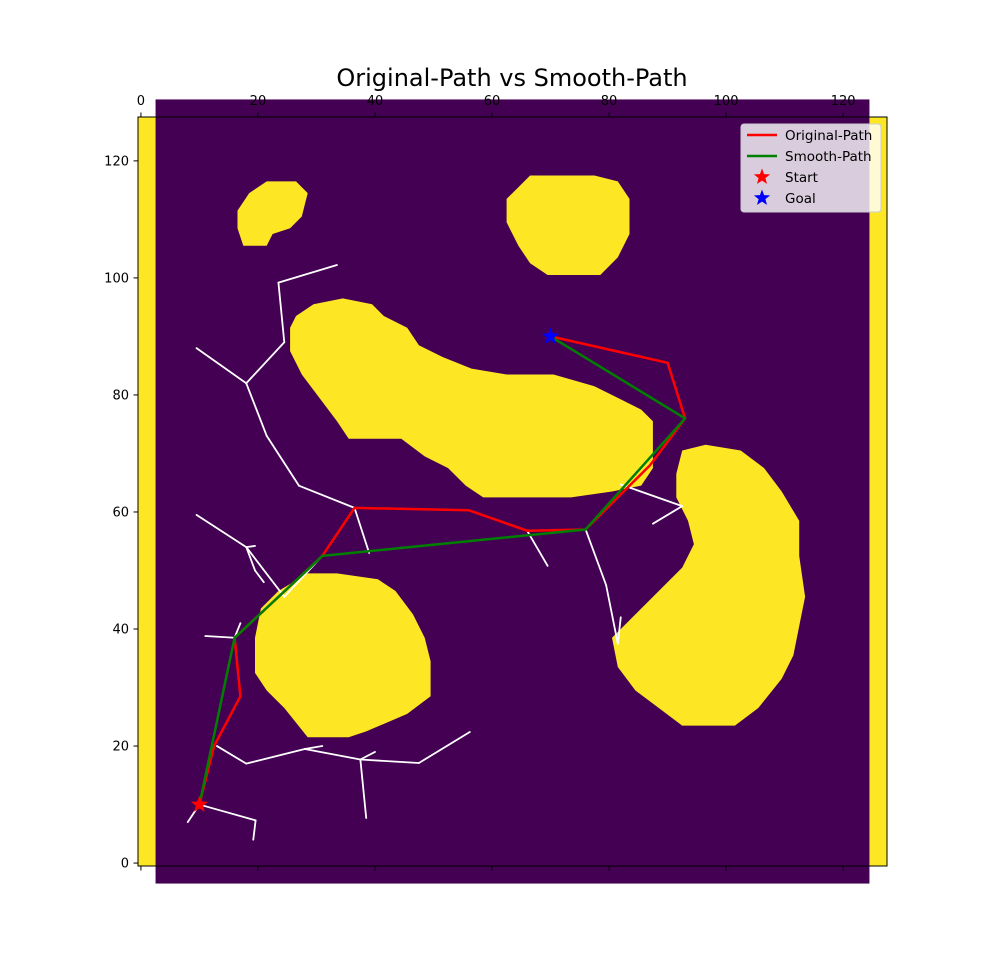 This screenshot has width=1000, height=974. What do you see at coordinates (258, 101) in the screenshot?
I see `x-tick-label: 20` at bounding box center [258, 101].